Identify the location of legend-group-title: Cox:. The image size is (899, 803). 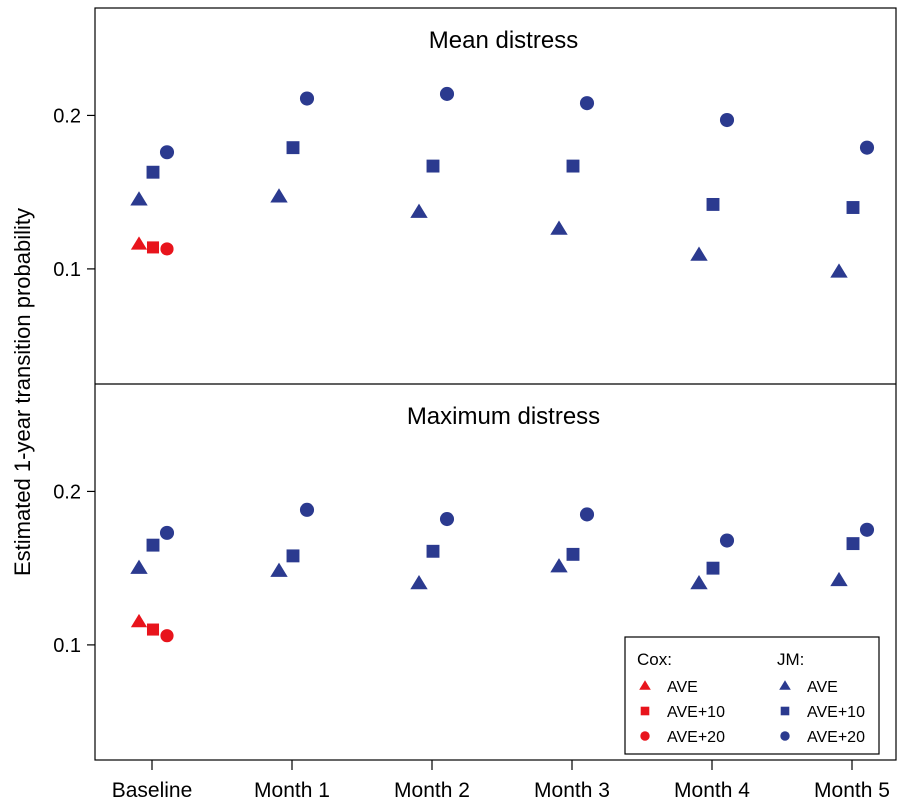
(654, 659).